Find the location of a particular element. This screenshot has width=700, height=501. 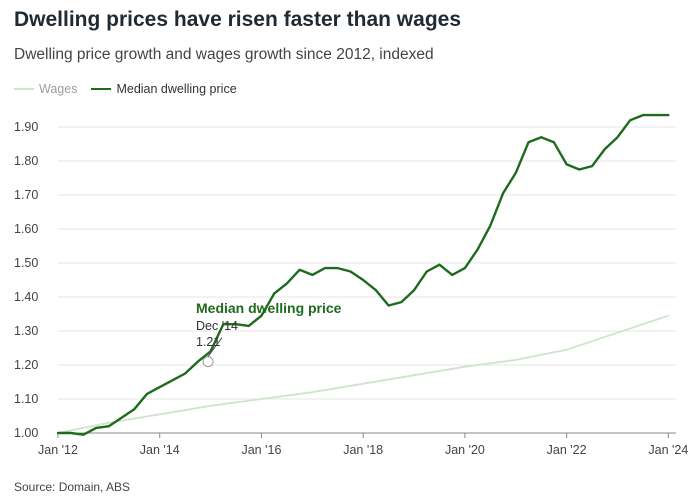

x-tick-label: Jan '18 is located at coordinates (363, 450).